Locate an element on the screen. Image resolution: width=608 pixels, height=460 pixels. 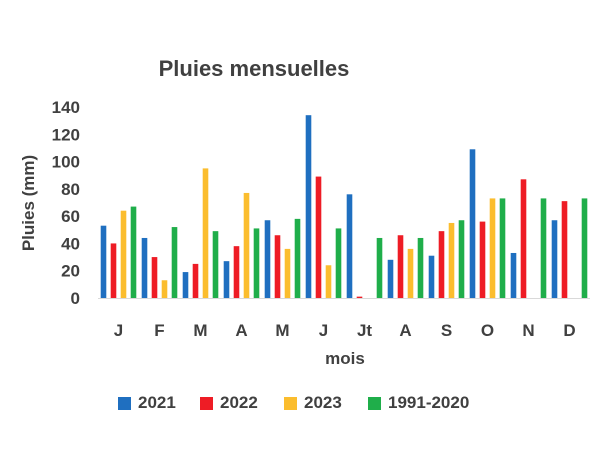
legend-label: 1991-2020 is located at coordinates (429, 402).